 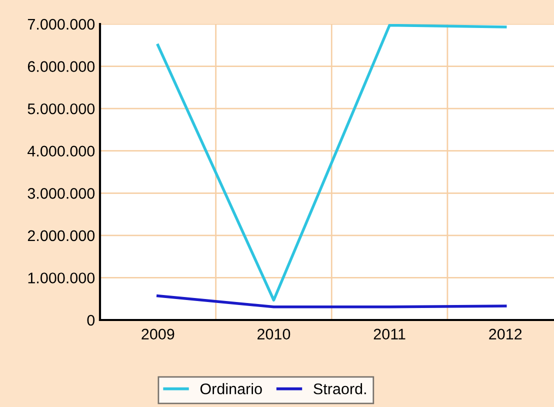 I want to click on y-tick-label: 5.000.000, so click(x=61, y=108).